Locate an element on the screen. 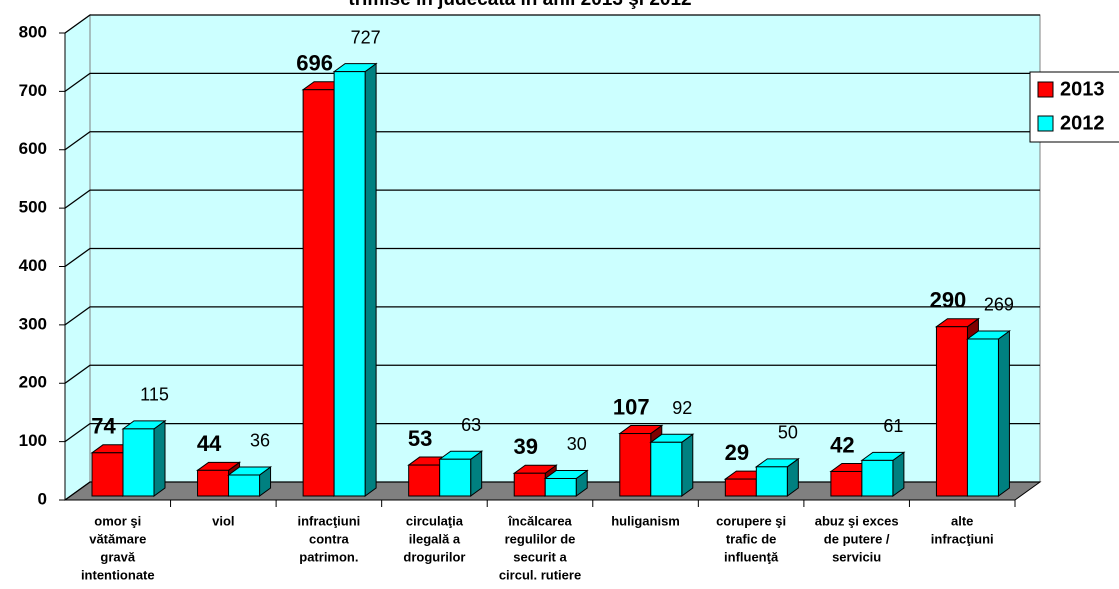  x-tick-label: ilegală a is located at coordinates (435, 538).